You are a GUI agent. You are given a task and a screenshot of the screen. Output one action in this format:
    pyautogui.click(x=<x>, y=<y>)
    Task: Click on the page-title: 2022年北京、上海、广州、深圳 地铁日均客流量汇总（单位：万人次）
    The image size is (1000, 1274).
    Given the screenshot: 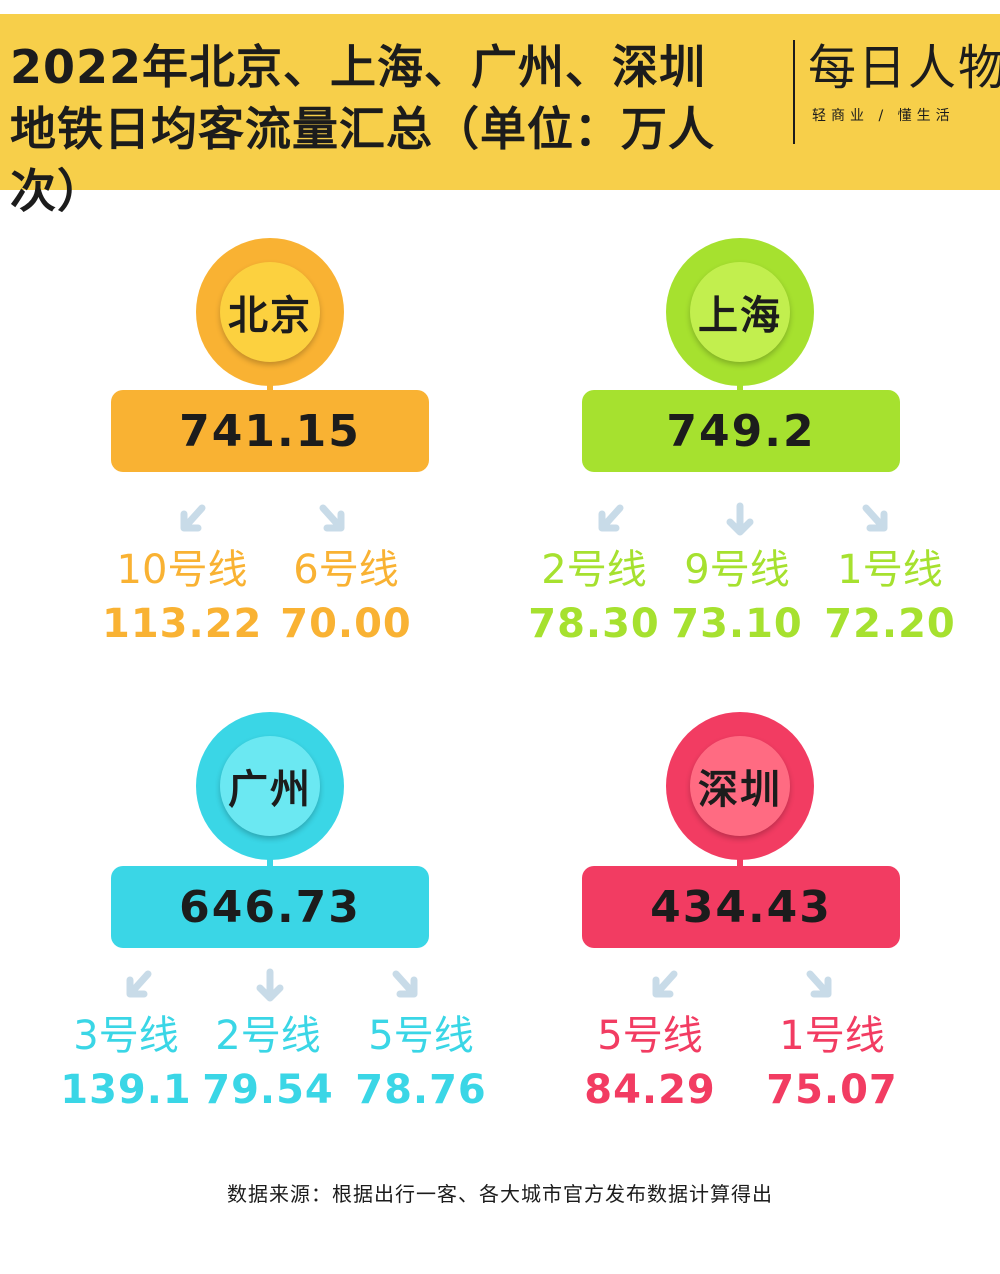 What is the action you would take?
    pyautogui.click(x=390, y=129)
    